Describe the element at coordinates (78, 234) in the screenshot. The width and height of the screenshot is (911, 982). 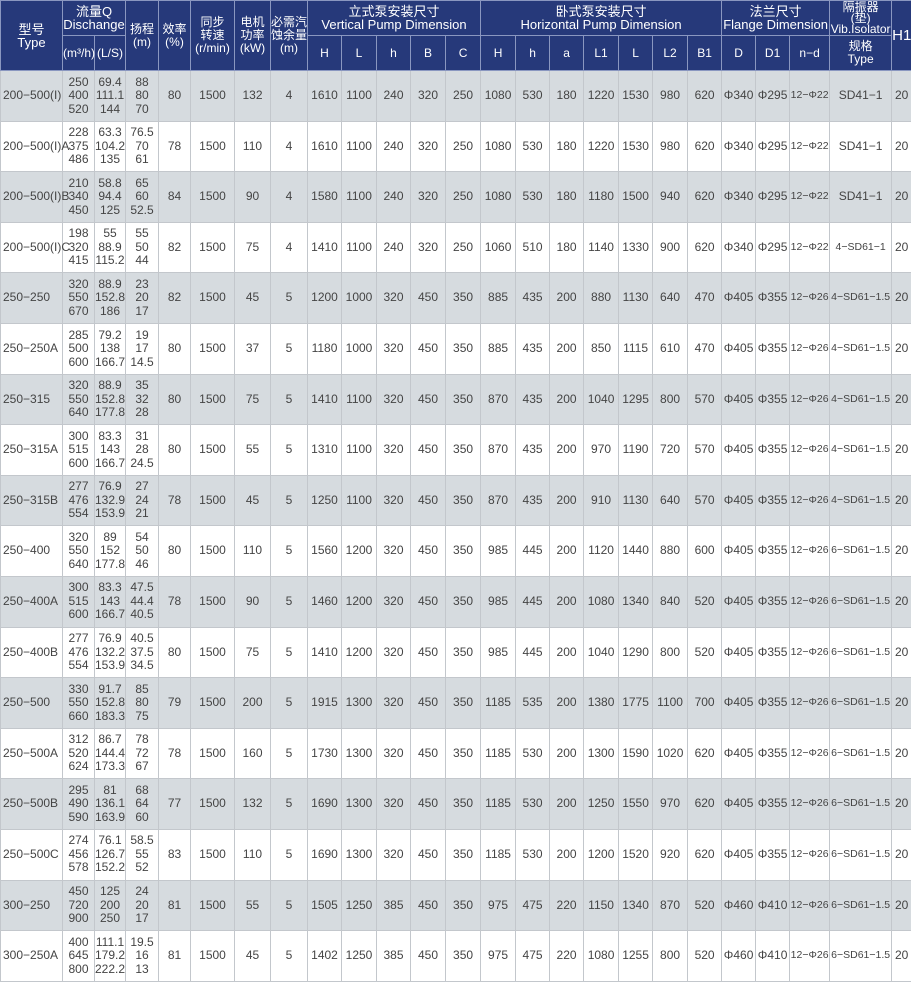
I see `cell-flow-m3h-value: 198` at that location.